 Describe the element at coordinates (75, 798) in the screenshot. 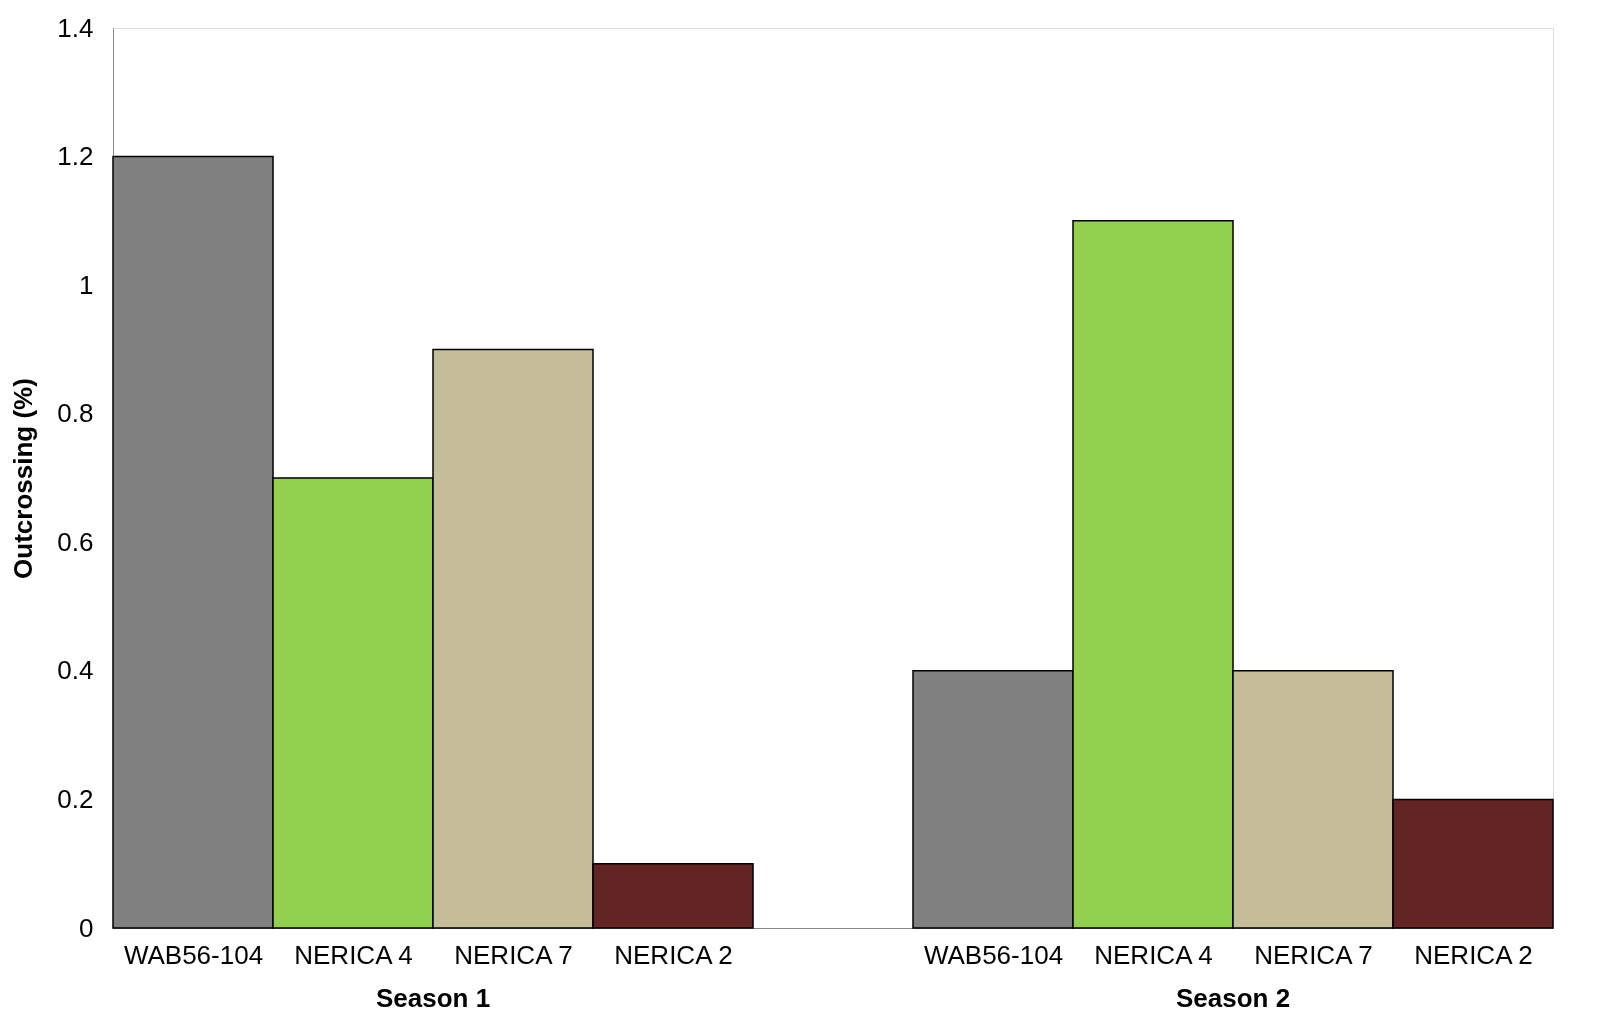

I see `y-tick-label: 0.2` at that location.